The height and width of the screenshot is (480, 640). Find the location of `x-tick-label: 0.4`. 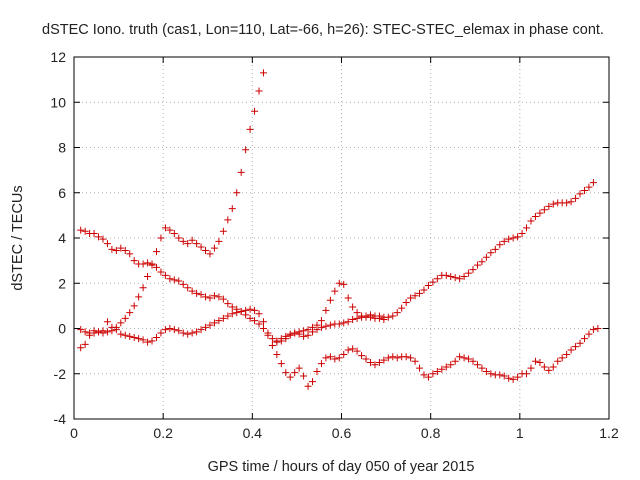

x-tick-label: 0.4 is located at coordinates (253, 433).